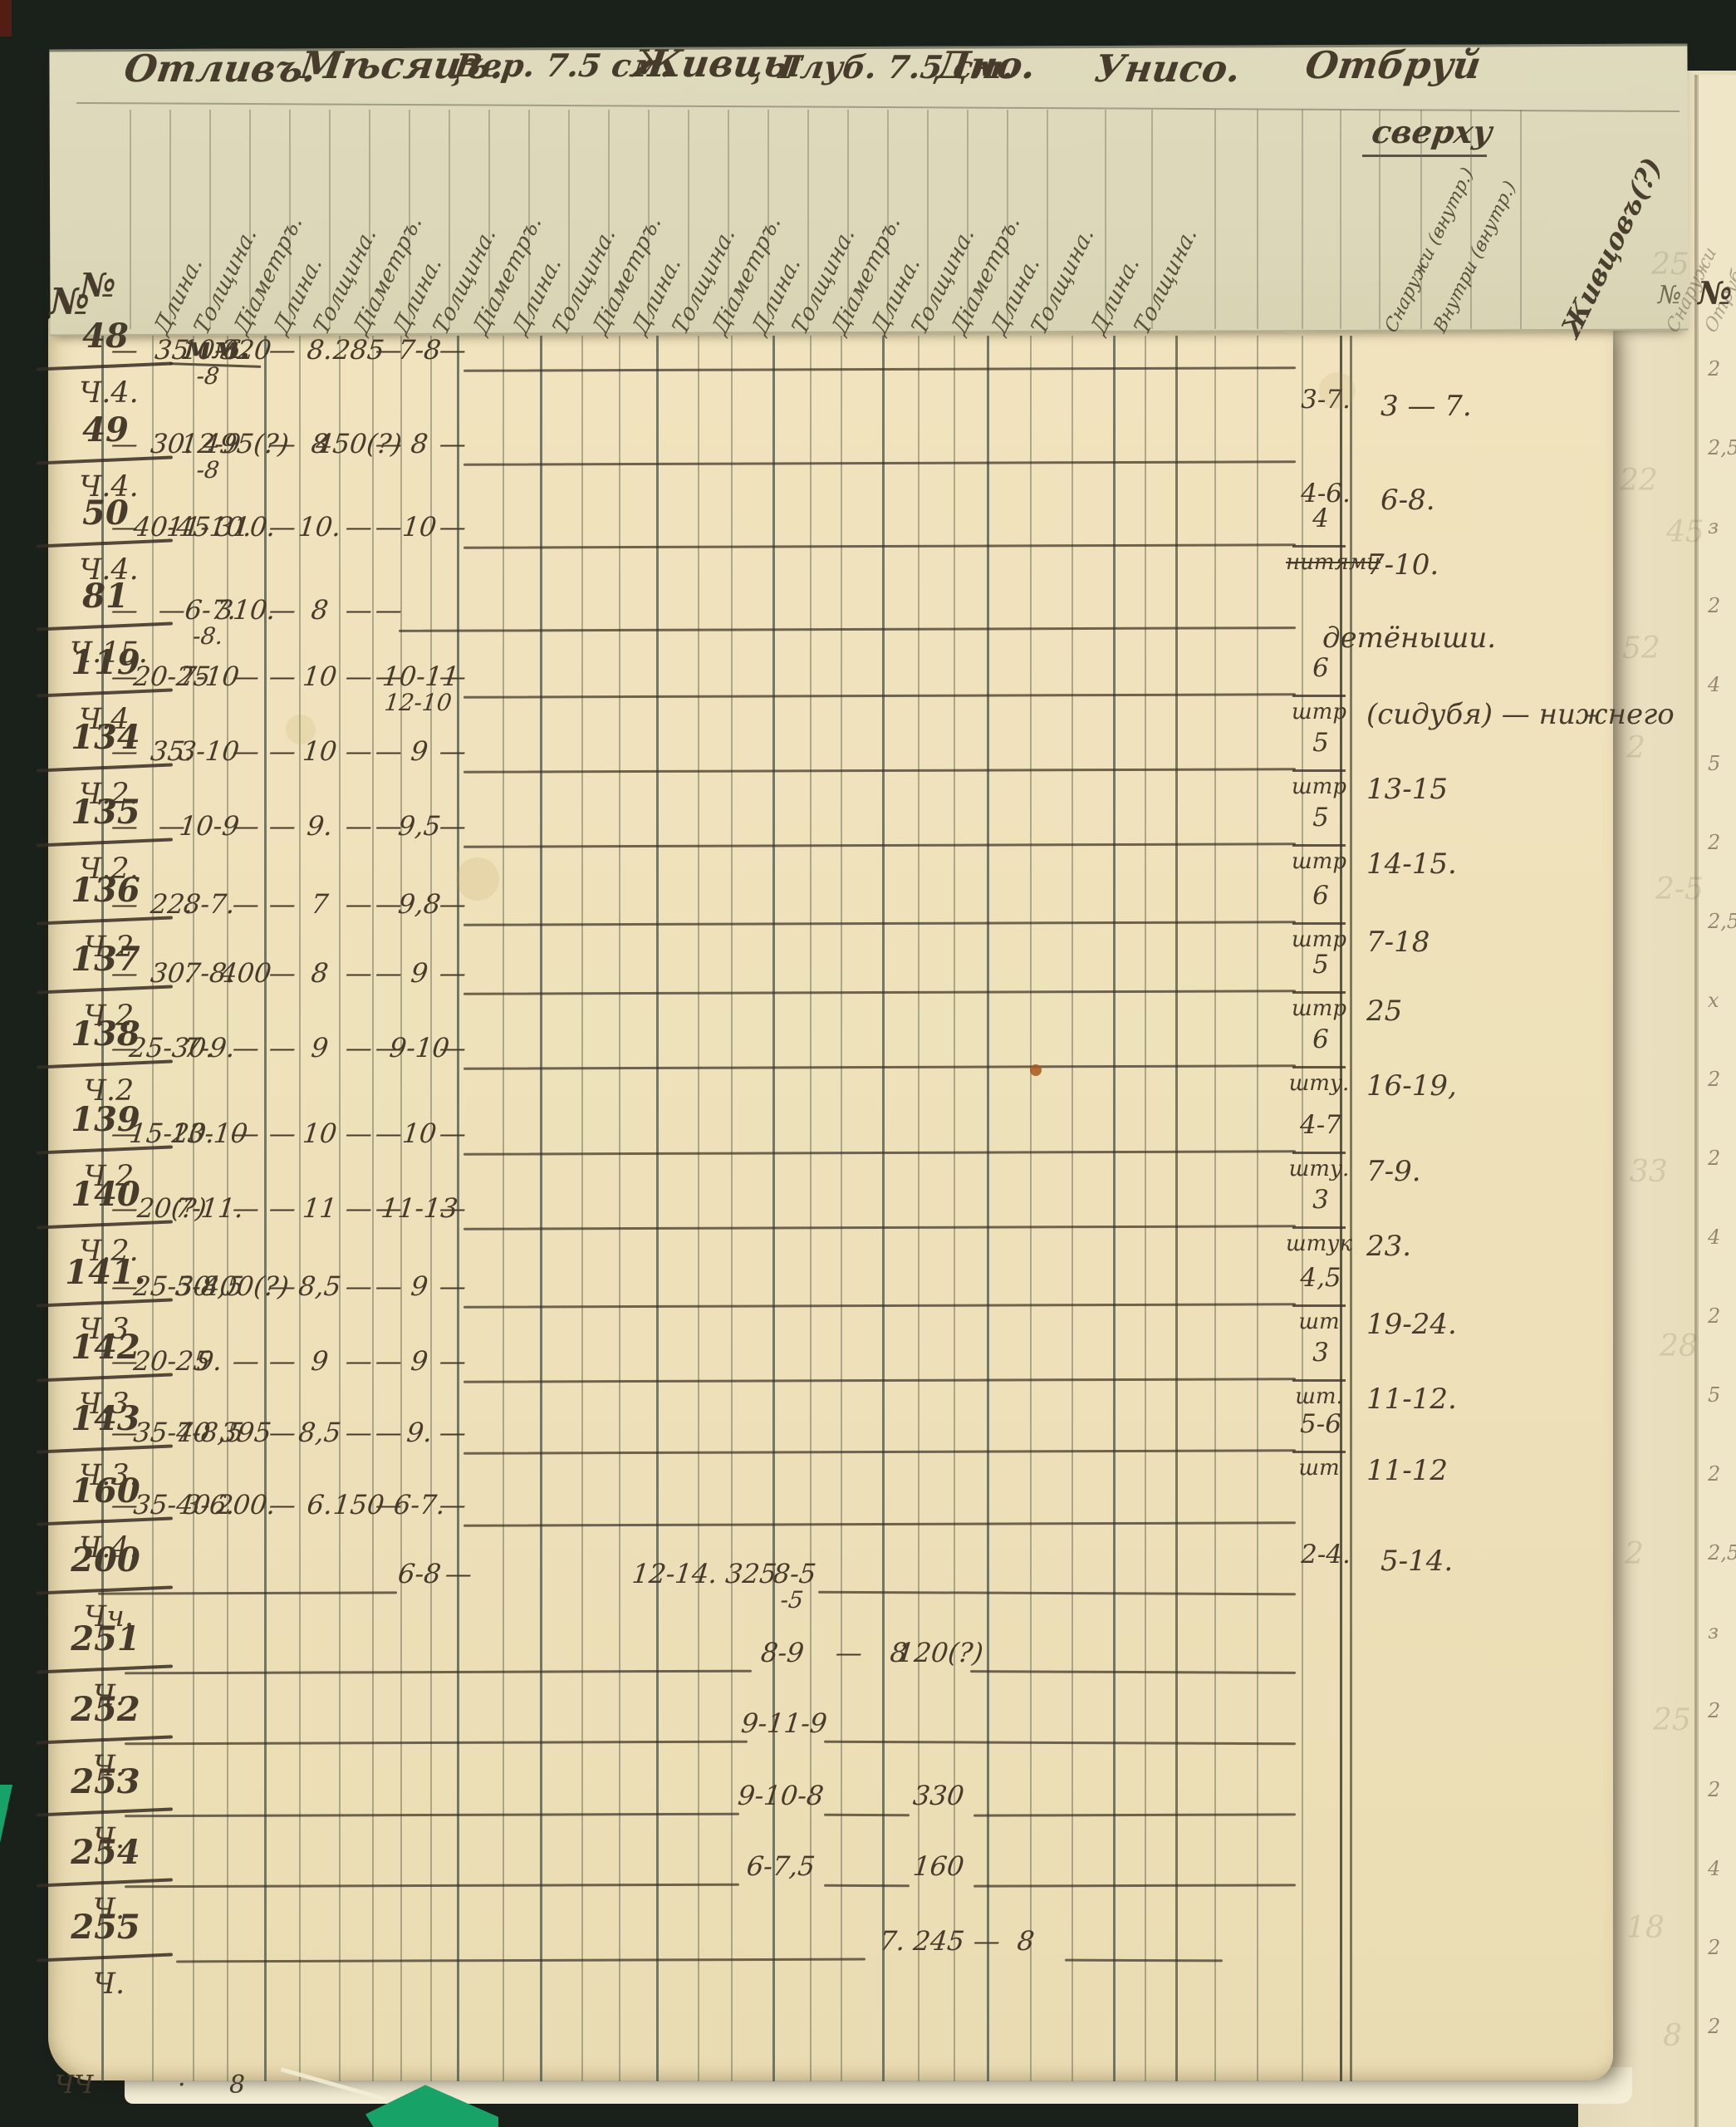 This screenshot has width=1736, height=2127. Describe the element at coordinates (108, 1909) in the screenshot. I see `row-subnumber: Ч.` at that location.